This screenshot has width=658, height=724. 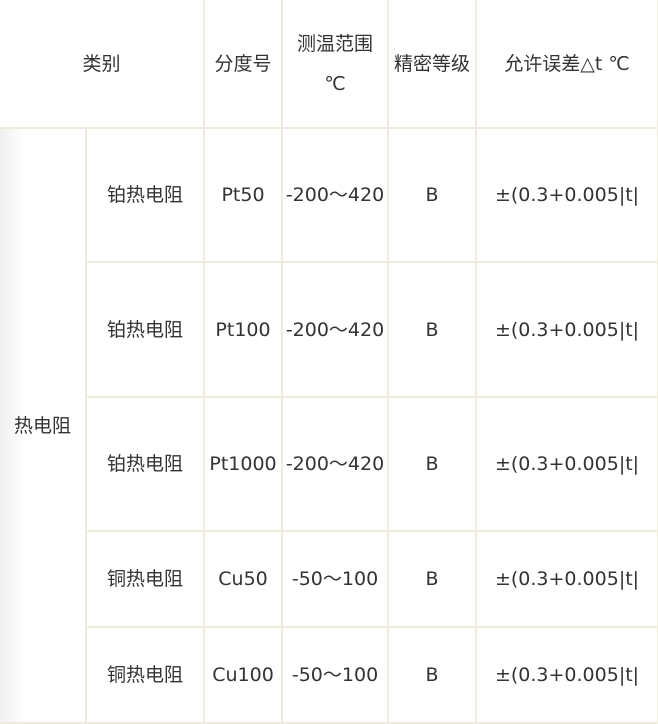 I want to click on header-grade: 分度号, so click(x=243, y=64).